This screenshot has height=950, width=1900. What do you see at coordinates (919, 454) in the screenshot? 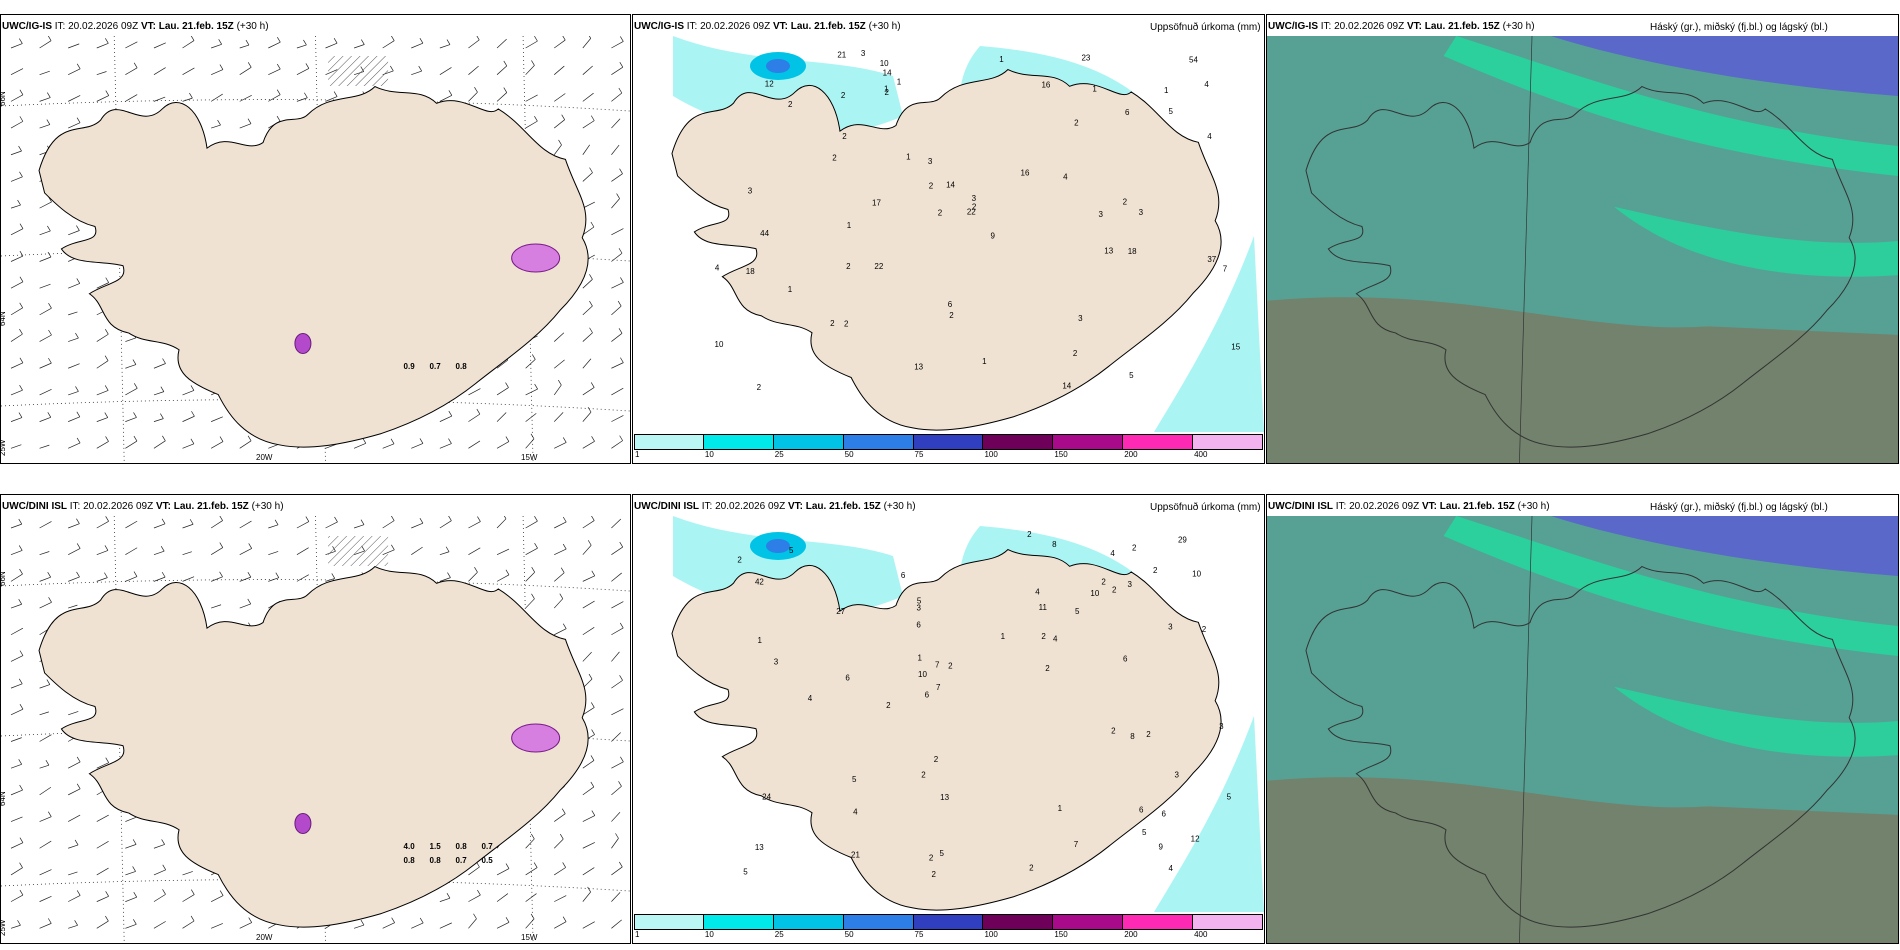
I see `legend-tick-label: 75` at bounding box center [919, 454].